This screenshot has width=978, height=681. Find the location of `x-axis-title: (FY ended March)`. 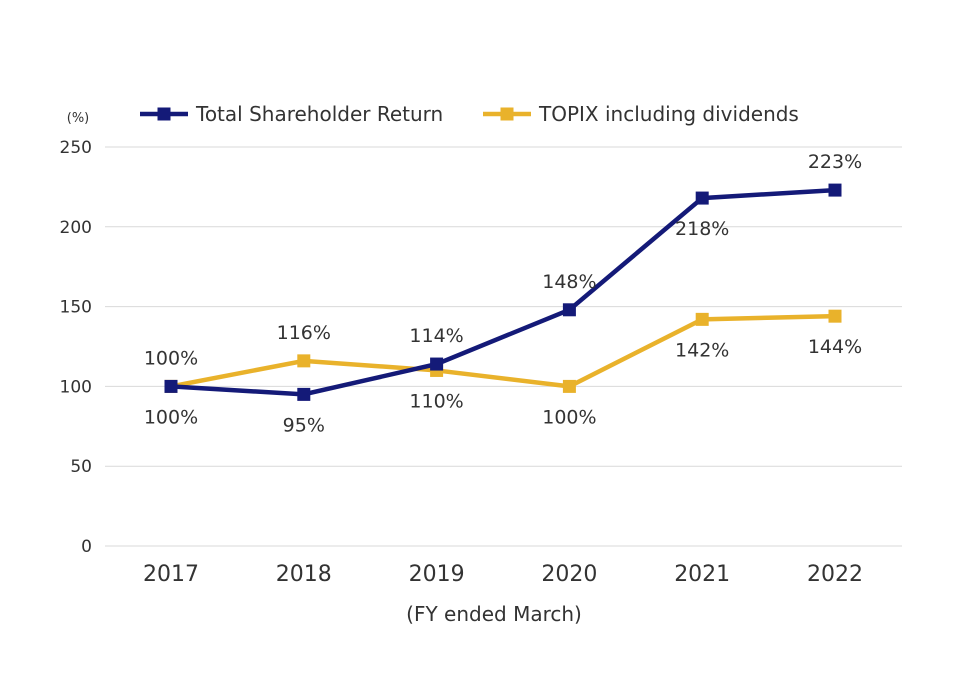

x-axis-title: (FY ended March) is located at coordinates (494, 614).